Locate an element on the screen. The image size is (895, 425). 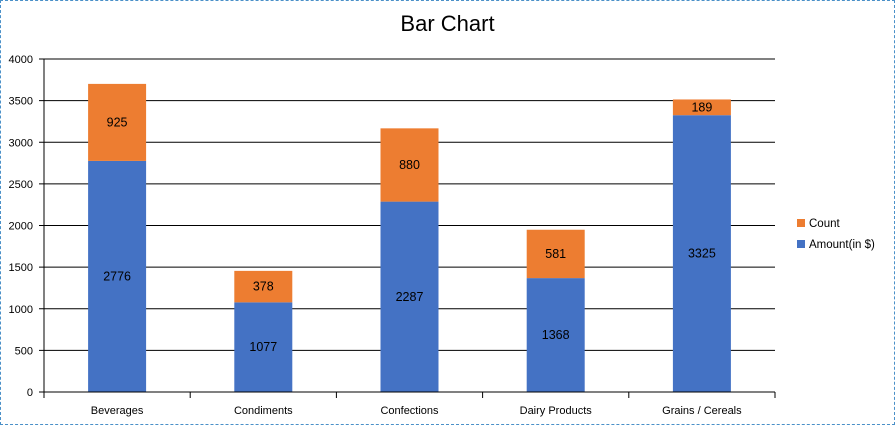
y-tick-label: 3000 is located at coordinates (21, 143).